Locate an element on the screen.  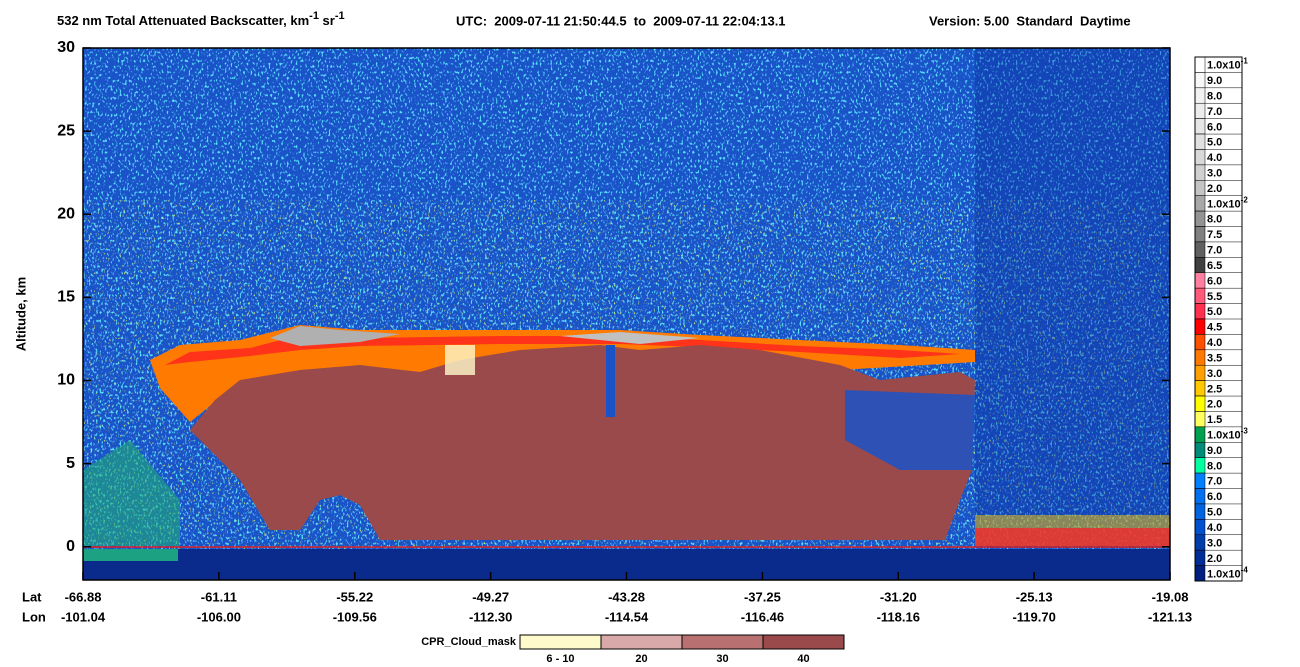
y-tick-label: 20 is located at coordinates (66, 213).